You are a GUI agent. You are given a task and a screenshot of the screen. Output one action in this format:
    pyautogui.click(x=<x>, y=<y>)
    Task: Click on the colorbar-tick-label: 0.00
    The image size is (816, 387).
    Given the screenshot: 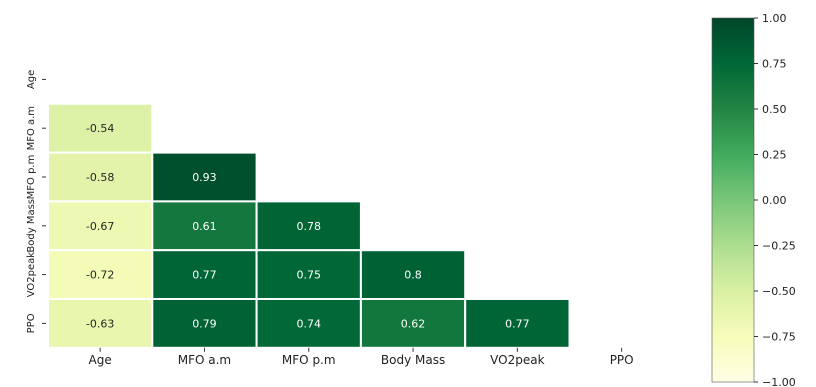 What is the action you would take?
    pyautogui.click(x=774, y=200)
    